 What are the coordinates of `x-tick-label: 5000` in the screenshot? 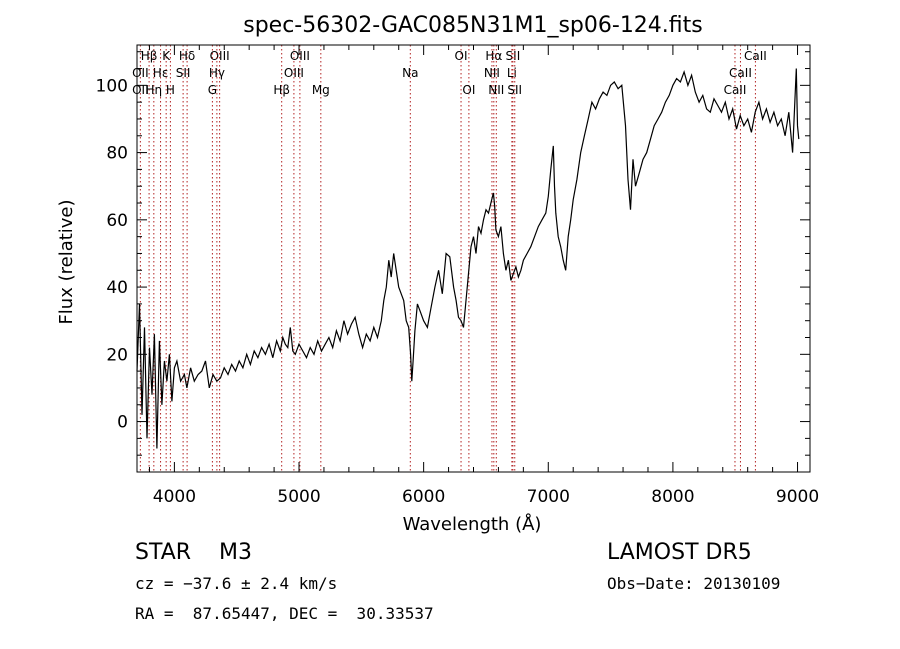 It's located at (298, 497).